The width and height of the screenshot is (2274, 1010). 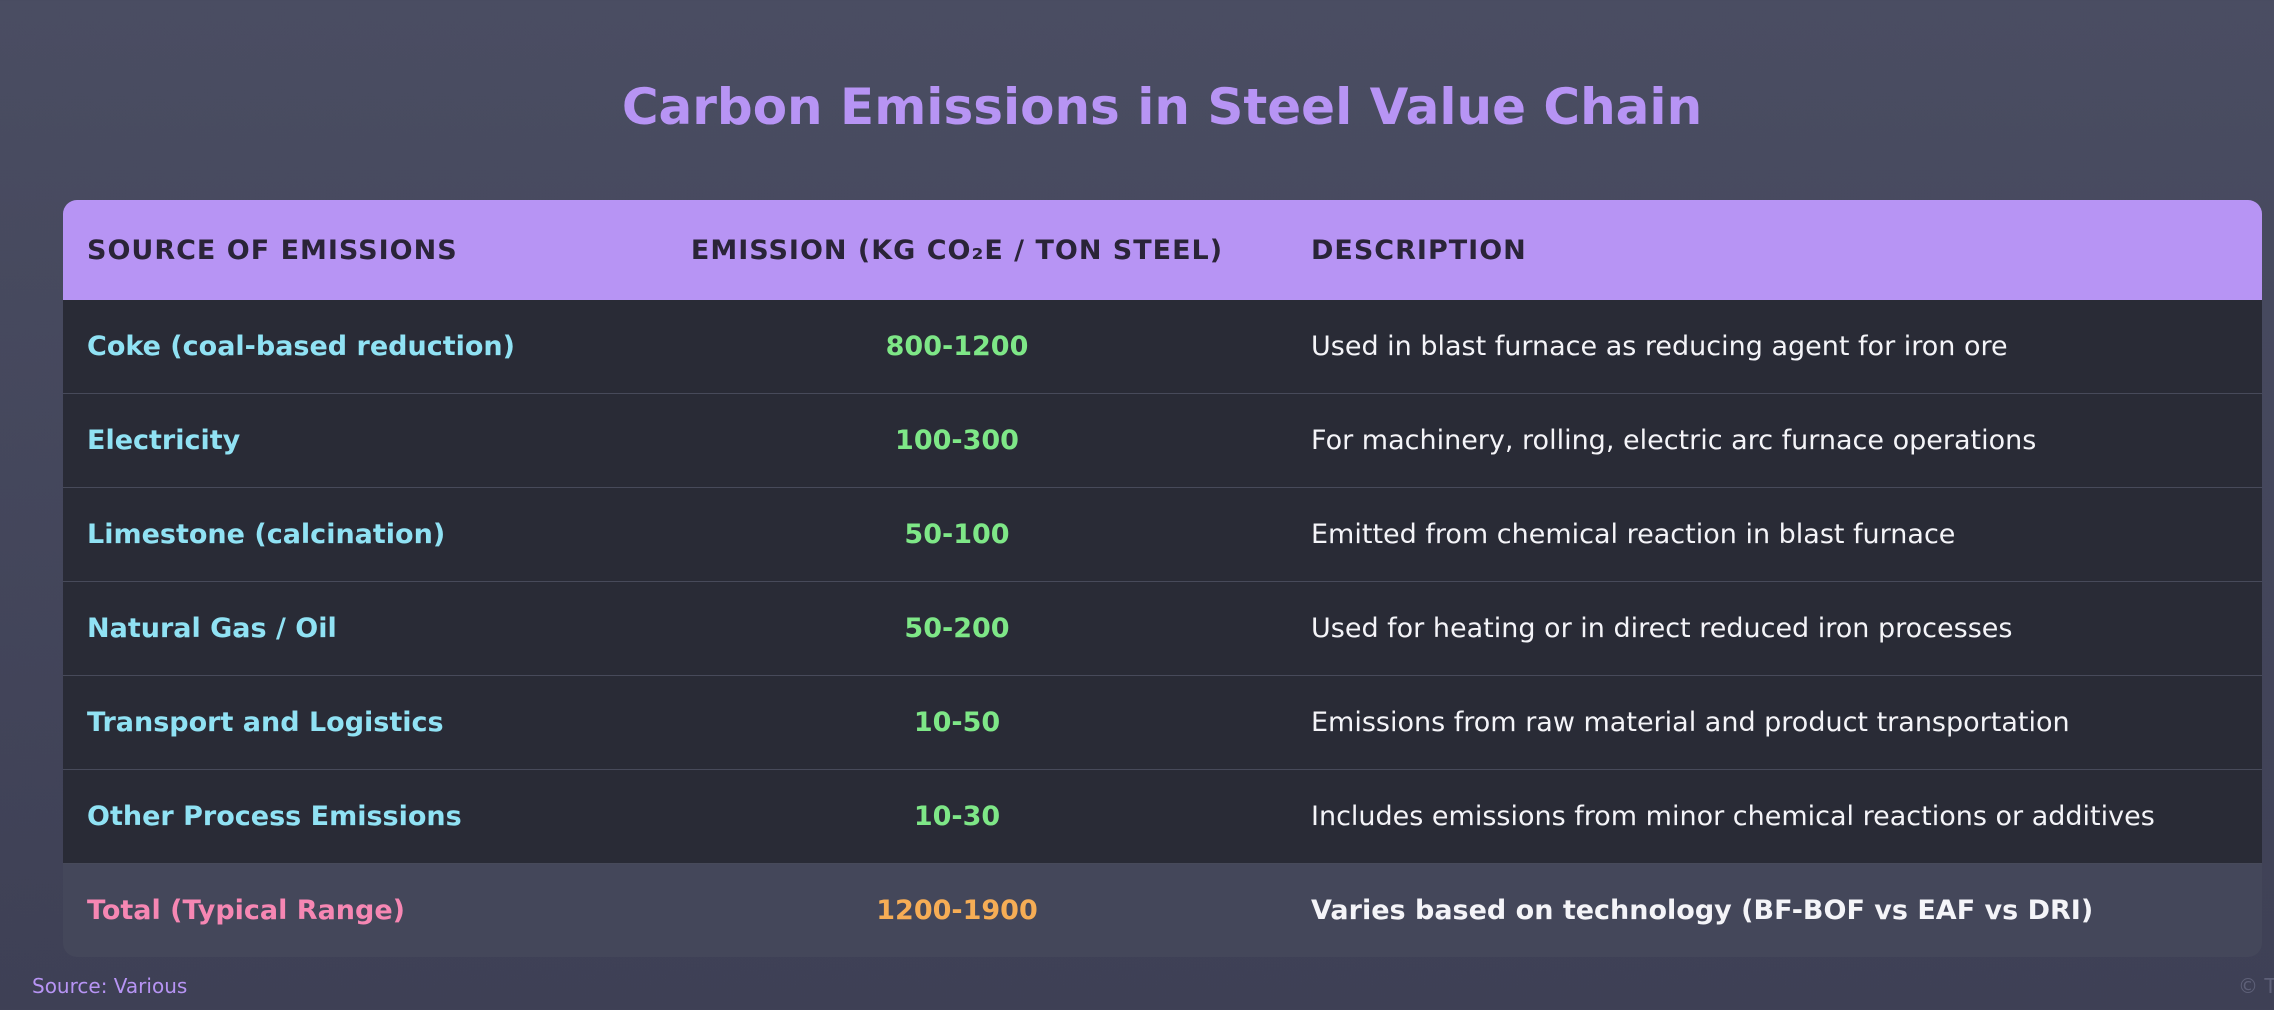 I want to click on table-cell: 50-200, so click(x=957, y=628).